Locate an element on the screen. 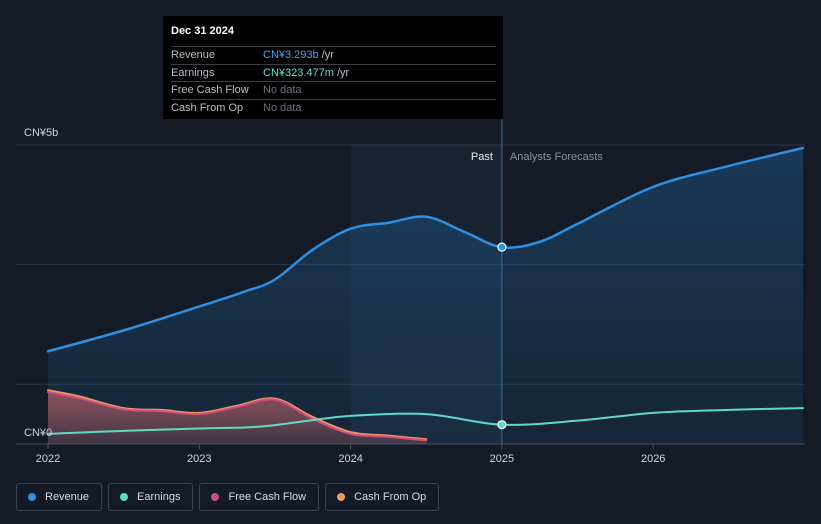  y-axis-label-top: CN¥5b is located at coordinates (41, 133).